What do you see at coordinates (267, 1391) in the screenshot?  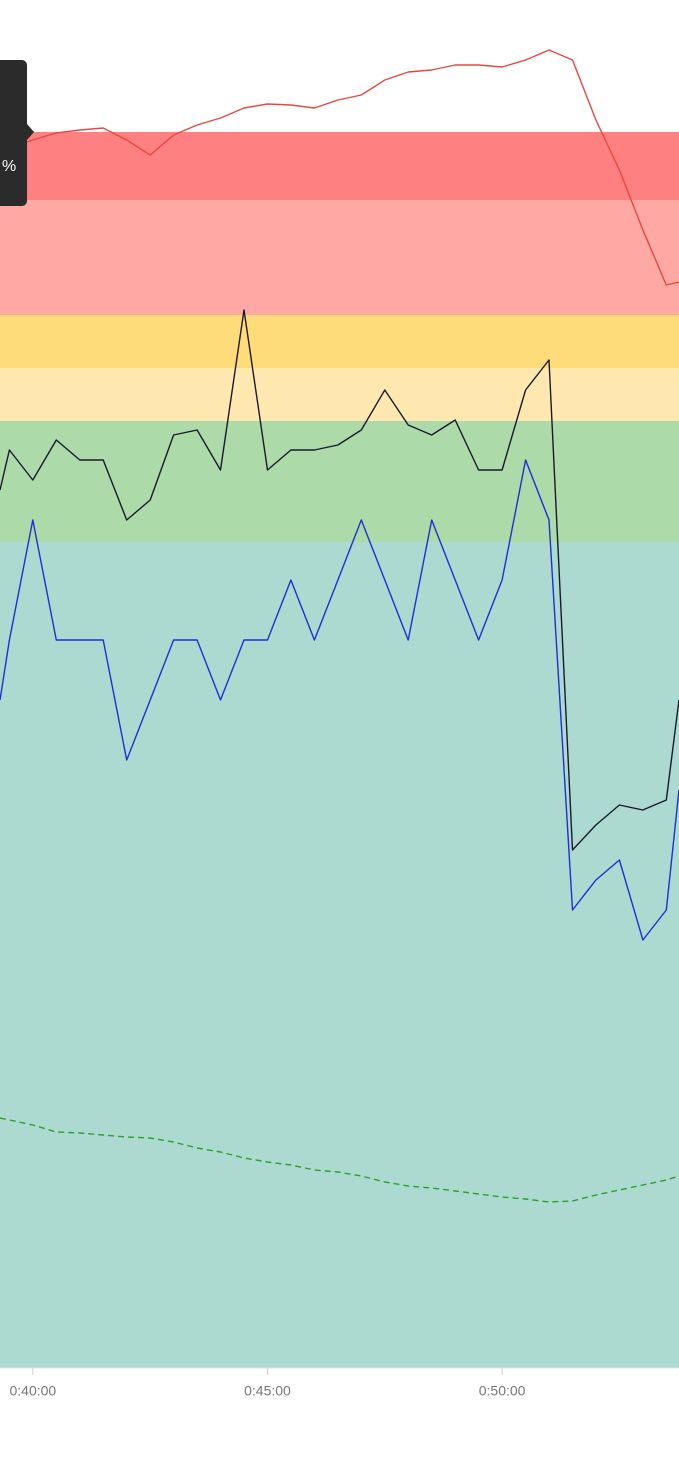 I see `x-tick-label: 0:45:00` at bounding box center [267, 1391].